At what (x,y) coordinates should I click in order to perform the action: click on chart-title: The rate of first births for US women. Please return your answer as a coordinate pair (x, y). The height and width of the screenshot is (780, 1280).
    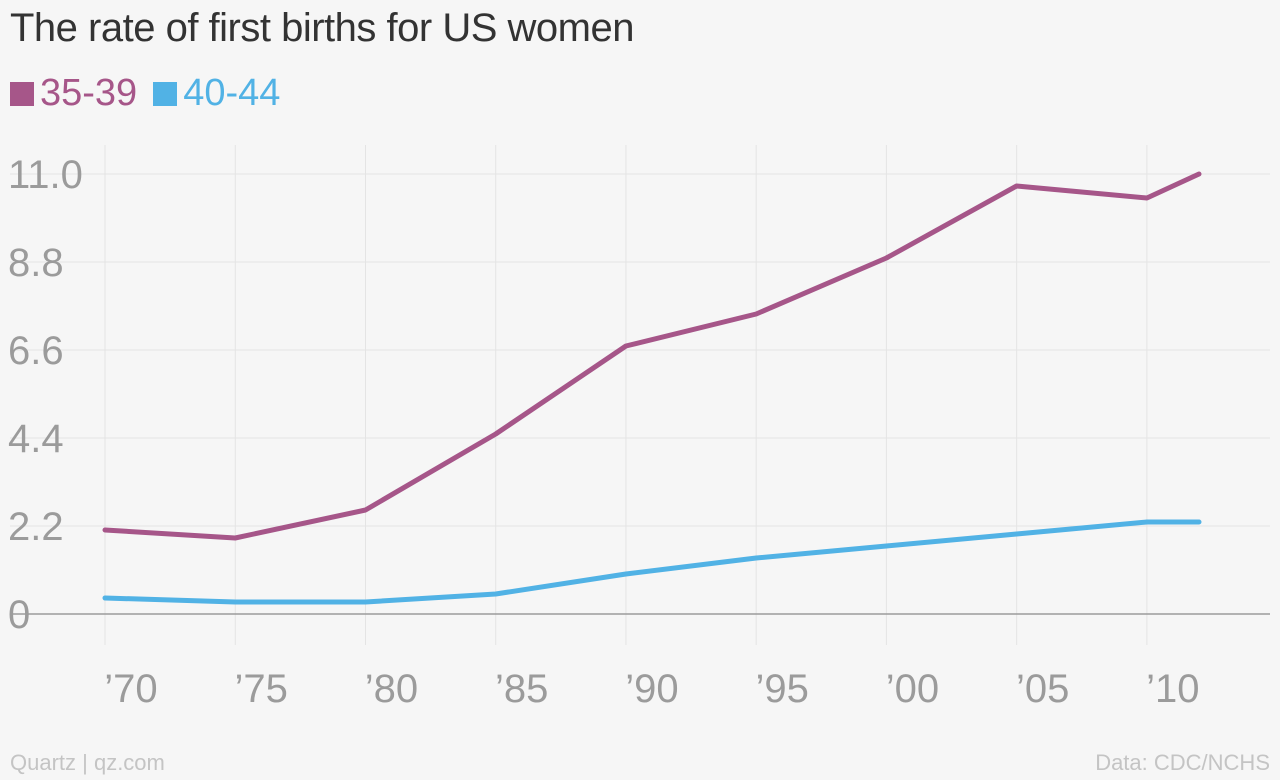
    Looking at the image, I should click on (322, 28).